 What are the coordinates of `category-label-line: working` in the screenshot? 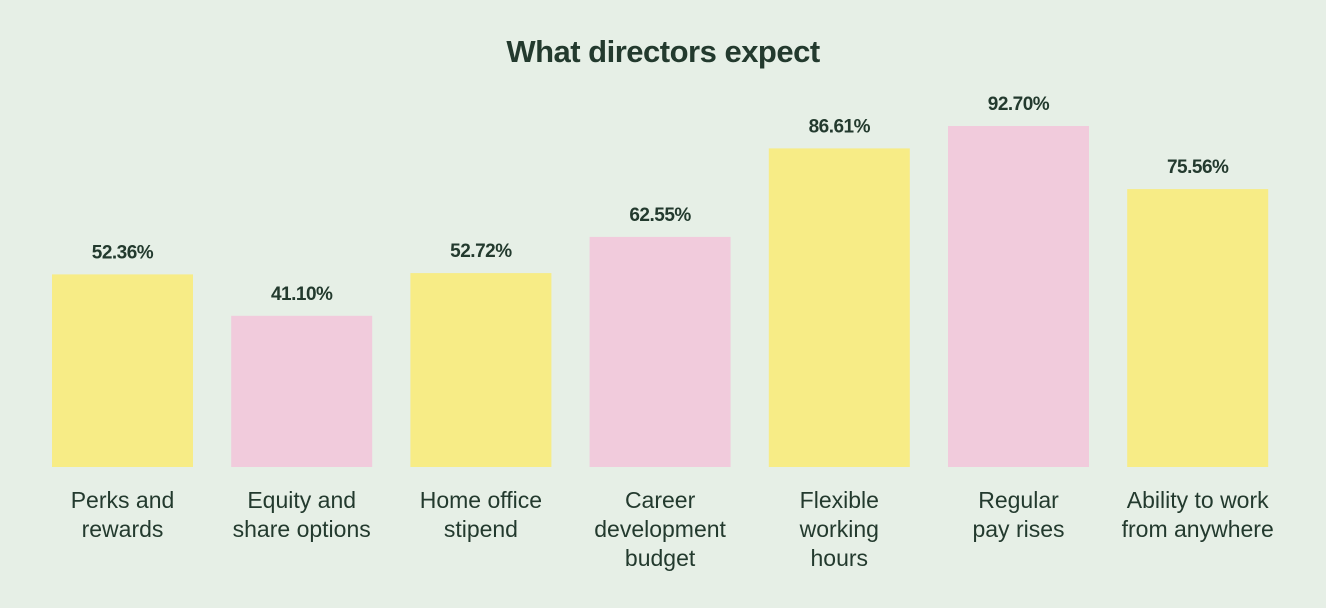 It's located at (839, 529).